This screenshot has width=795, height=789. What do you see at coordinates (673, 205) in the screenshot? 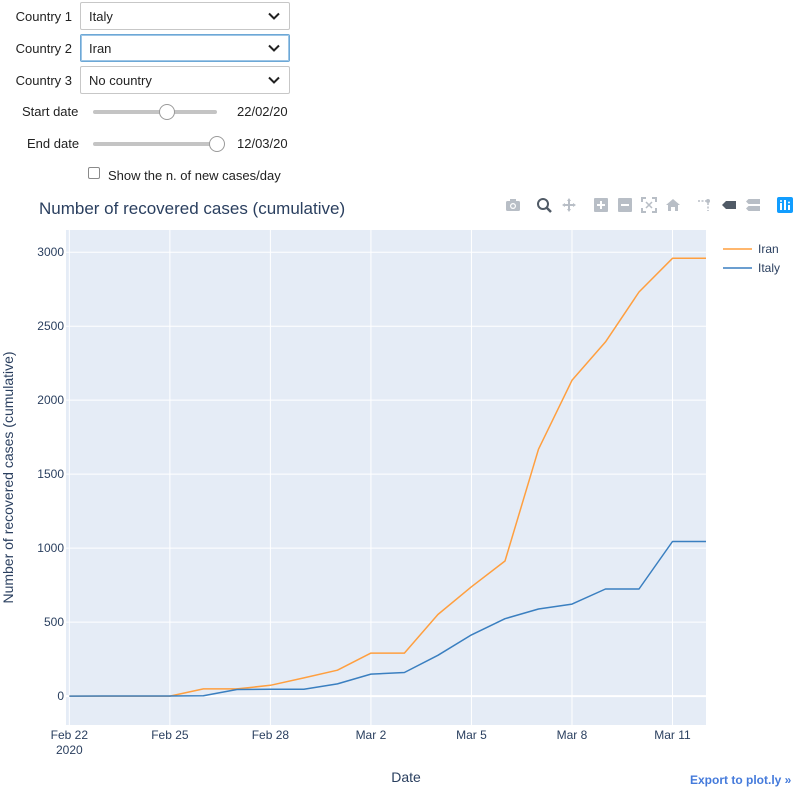
I see `reset-axes-icon` at bounding box center [673, 205].